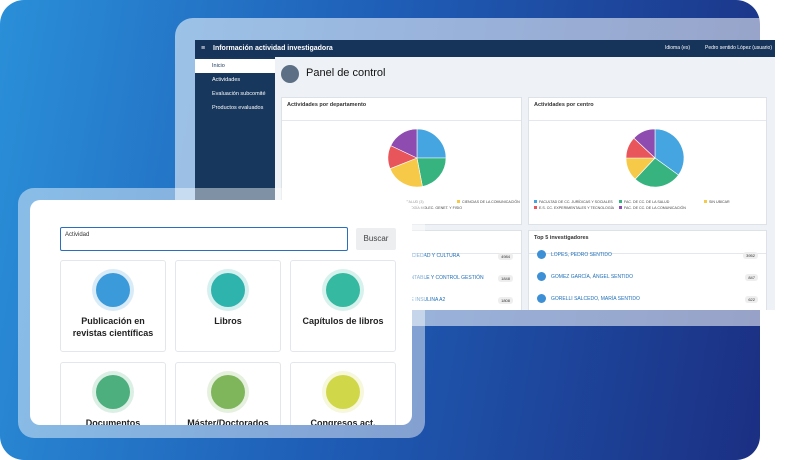 The image size is (800, 460). What do you see at coordinates (577, 208) in the screenshot?
I see `legend-label: E.S. CC. EXPERIMENTALES Y TECNOLOGÍA` at bounding box center [577, 208].